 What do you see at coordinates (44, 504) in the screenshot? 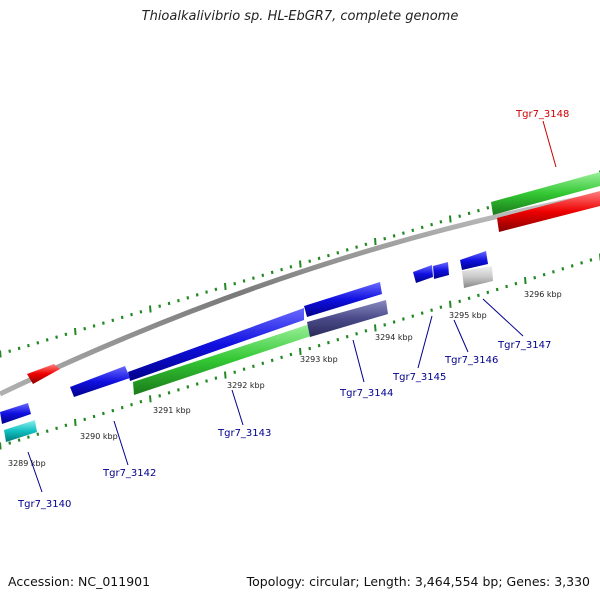
I see `gene-label: Tgr7_3140` at bounding box center [44, 504].